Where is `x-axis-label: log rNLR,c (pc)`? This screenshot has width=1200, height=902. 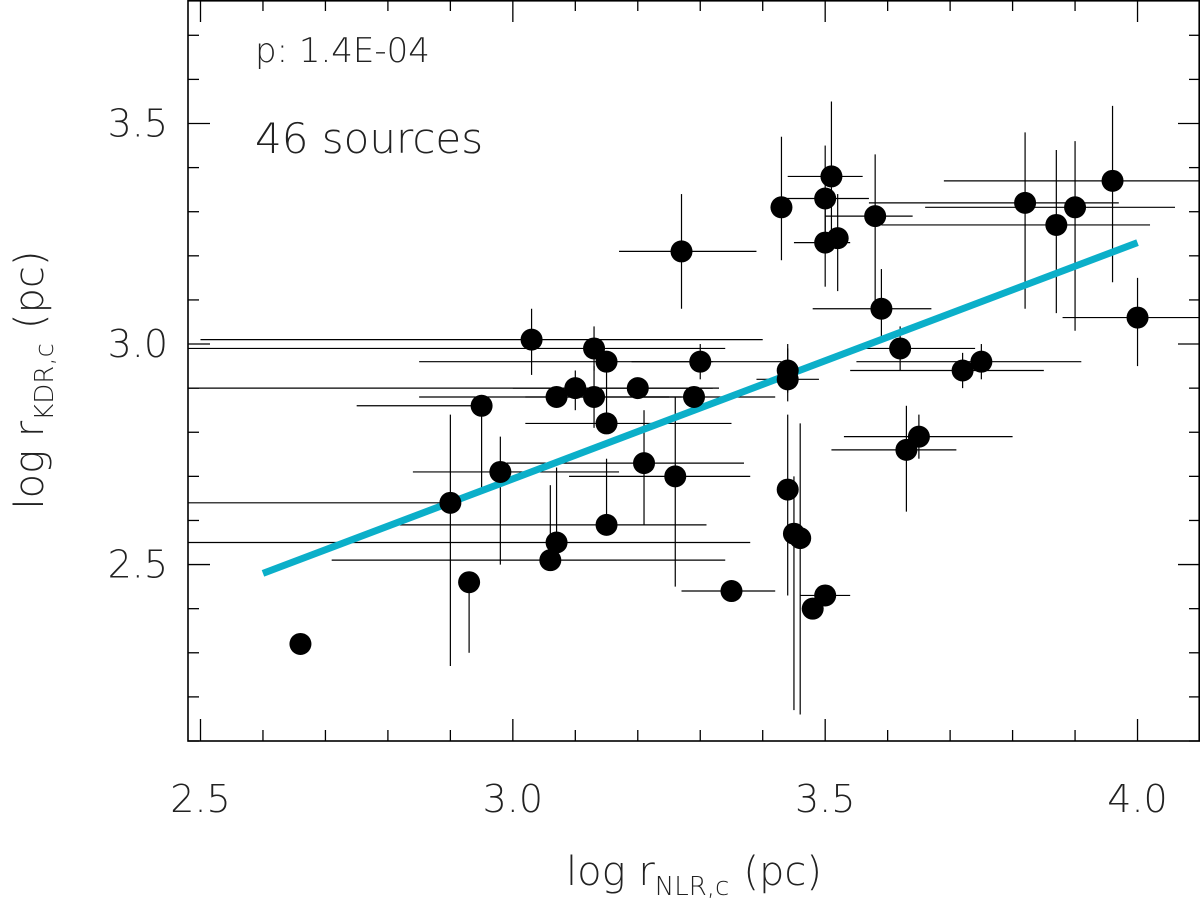
x-axis-label: log rNLR,c (pc) is located at coordinates (694, 875).